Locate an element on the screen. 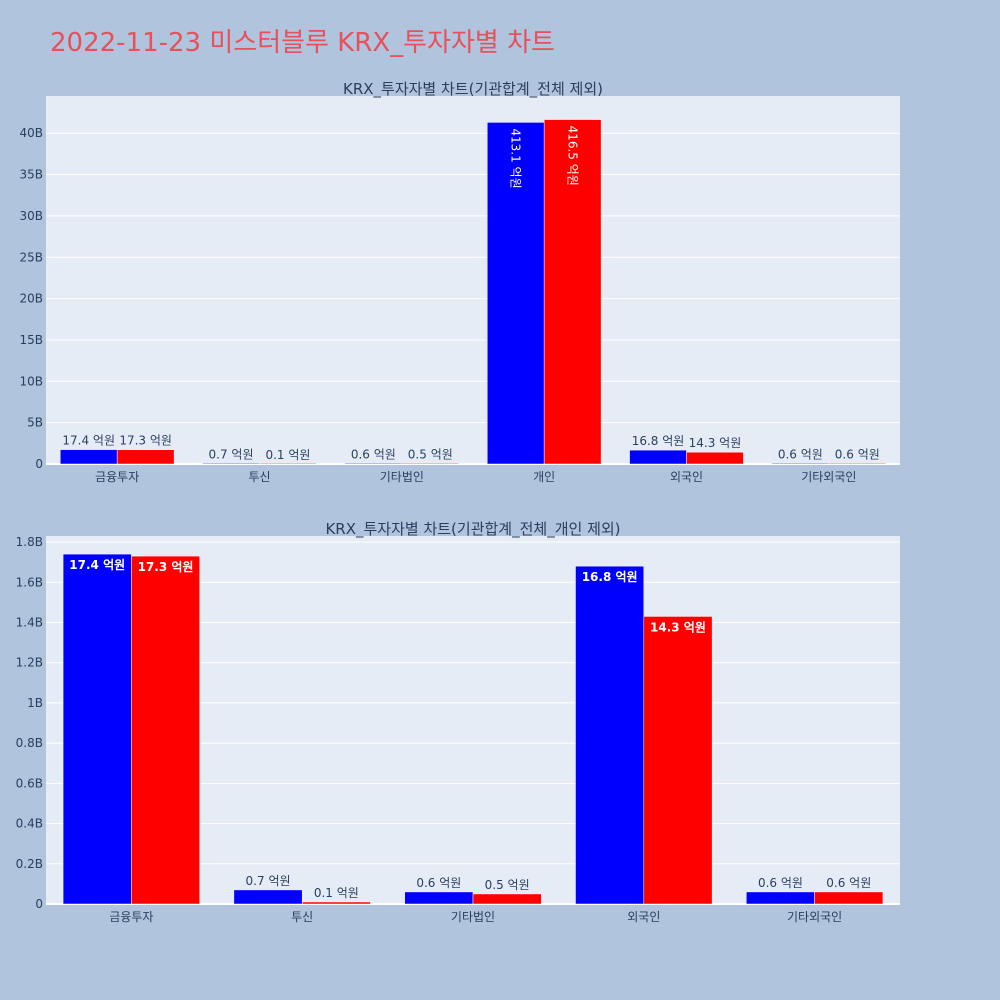  y-tick-label: 1.8B is located at coordinates (29, 542).